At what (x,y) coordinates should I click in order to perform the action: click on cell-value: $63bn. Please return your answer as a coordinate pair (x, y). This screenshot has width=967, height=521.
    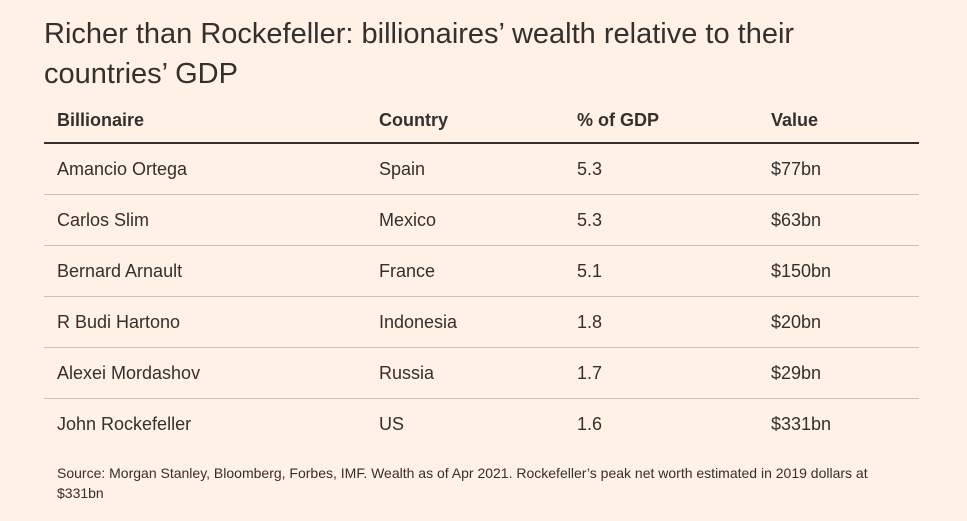
    Looking at the image, I should click on (845, 220).